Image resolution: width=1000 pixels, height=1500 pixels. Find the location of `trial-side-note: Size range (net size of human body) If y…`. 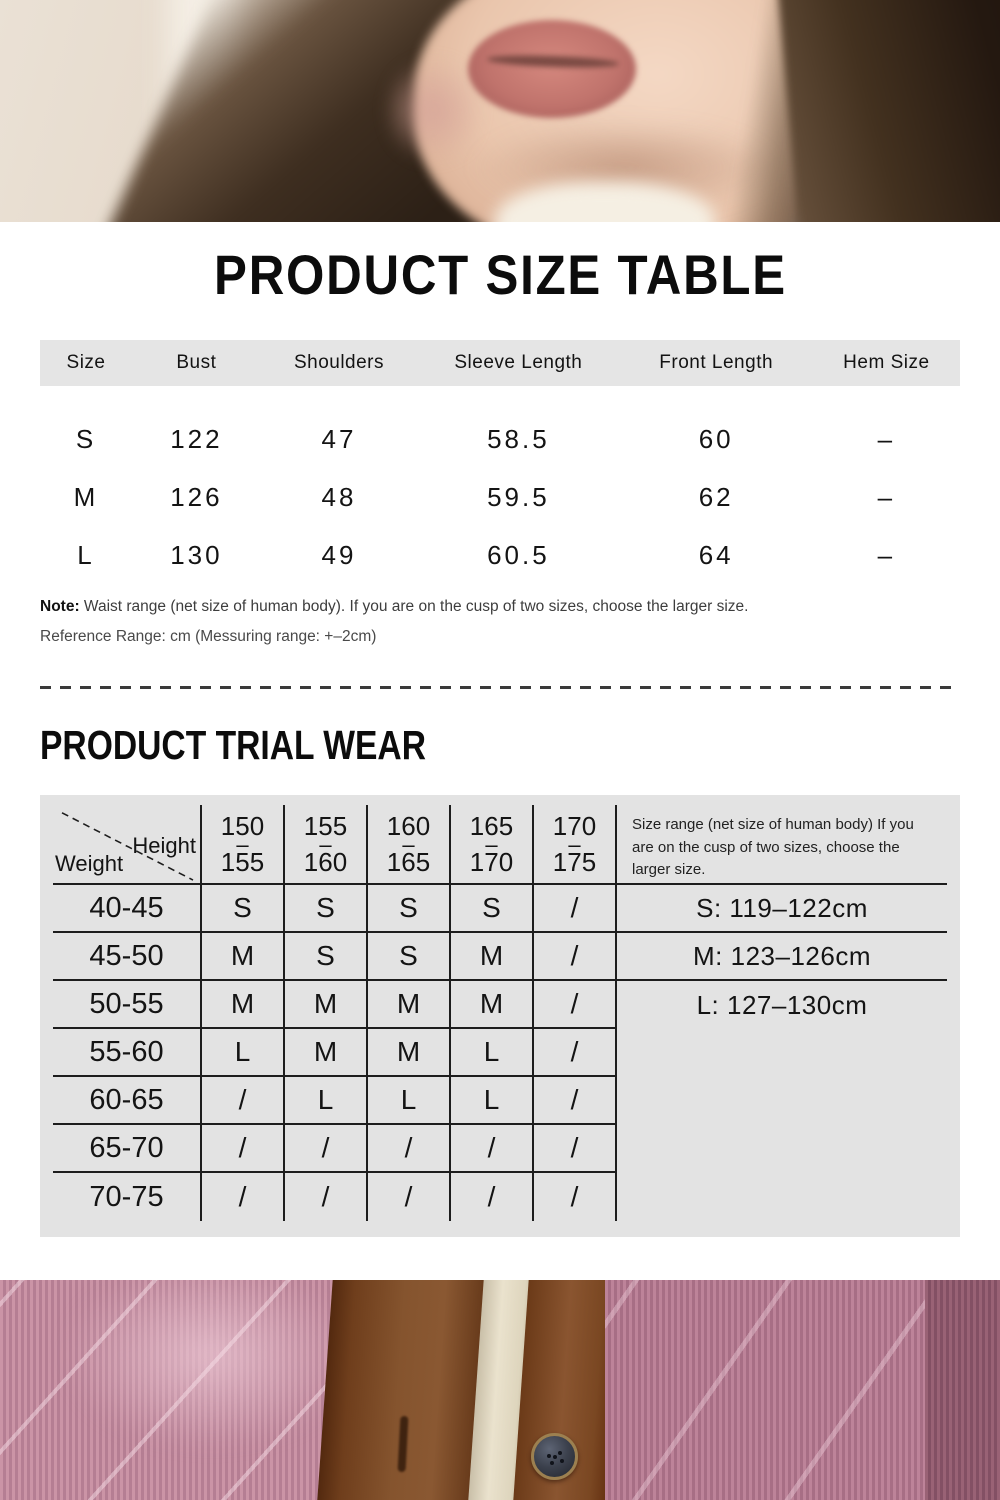

trial-side-note: Size range (net size of human body) If y… is located at coordinates (781, 845).